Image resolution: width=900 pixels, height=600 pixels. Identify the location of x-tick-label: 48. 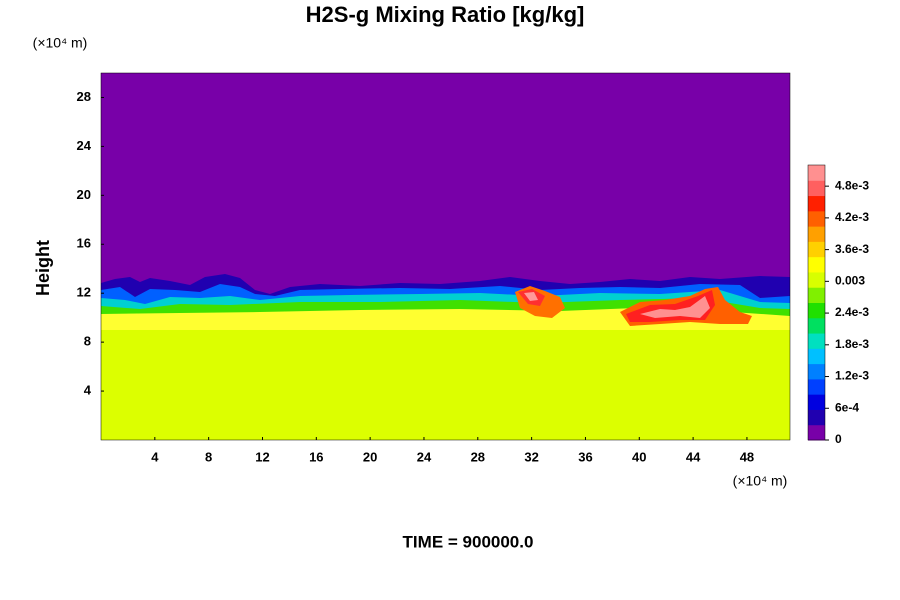
(747, 456).